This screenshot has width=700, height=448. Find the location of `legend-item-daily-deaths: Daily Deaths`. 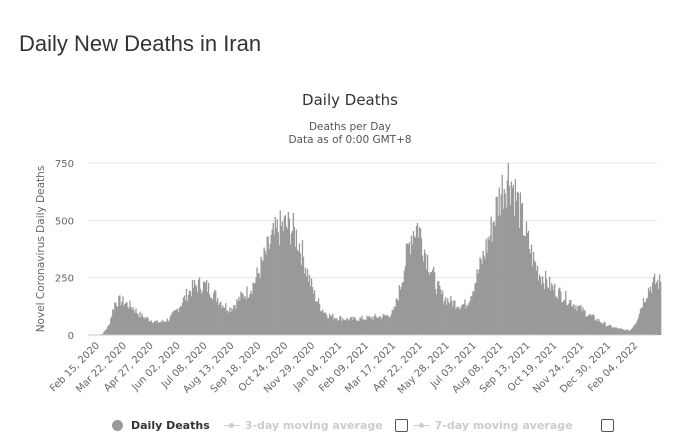

legend-item-daily-deaths: Daily Deaths is located at coordinates (161, 425).